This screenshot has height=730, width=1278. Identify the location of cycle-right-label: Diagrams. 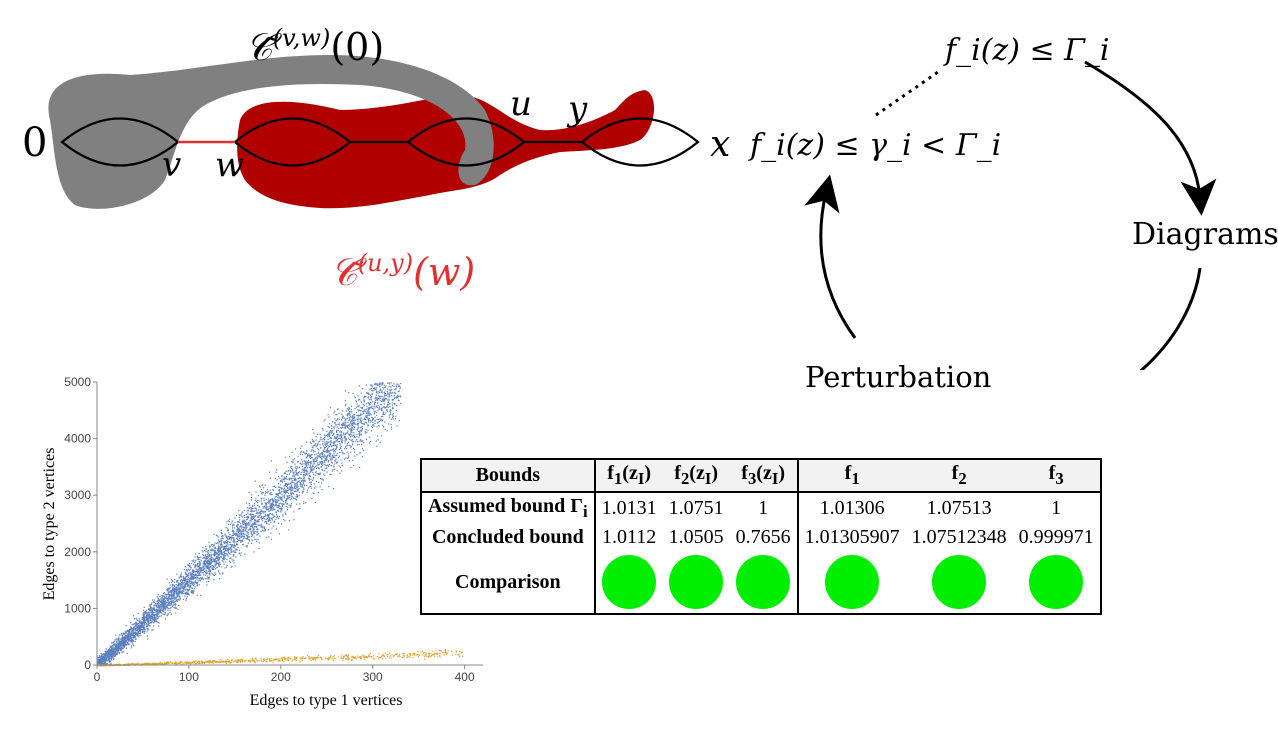
(1205, 234).